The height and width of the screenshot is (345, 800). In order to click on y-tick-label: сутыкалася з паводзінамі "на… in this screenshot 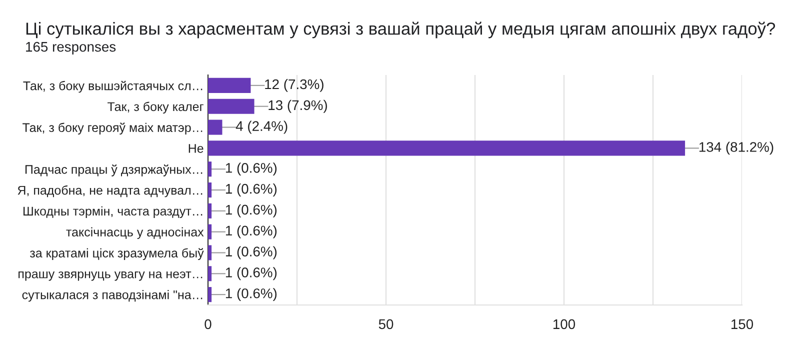, I will do `click(112, 296)`.